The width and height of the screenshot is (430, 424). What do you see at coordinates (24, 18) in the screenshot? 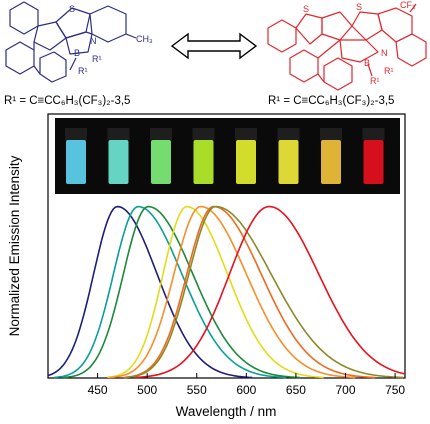
I see `left-fluorene-ring-top` at bounding box center [24, 18].